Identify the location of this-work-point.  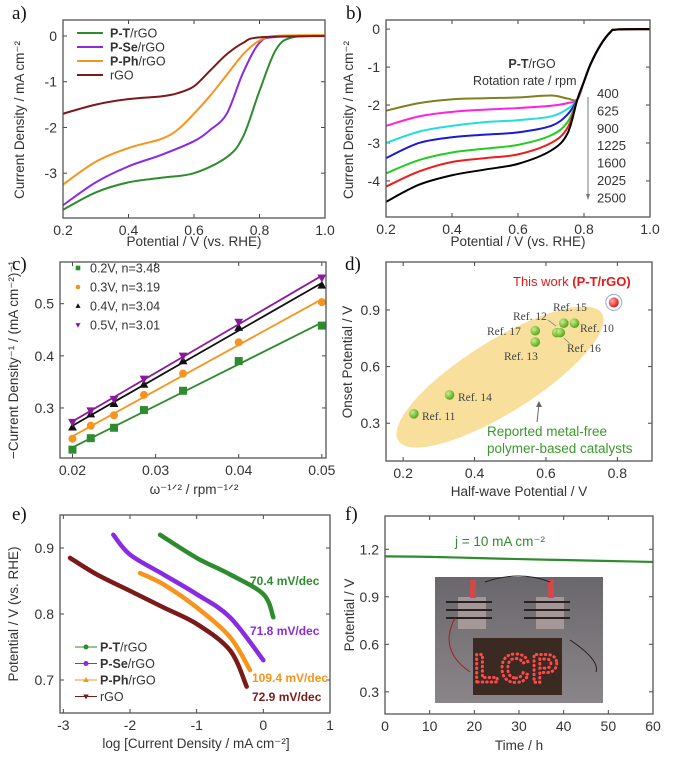
(613, 302).